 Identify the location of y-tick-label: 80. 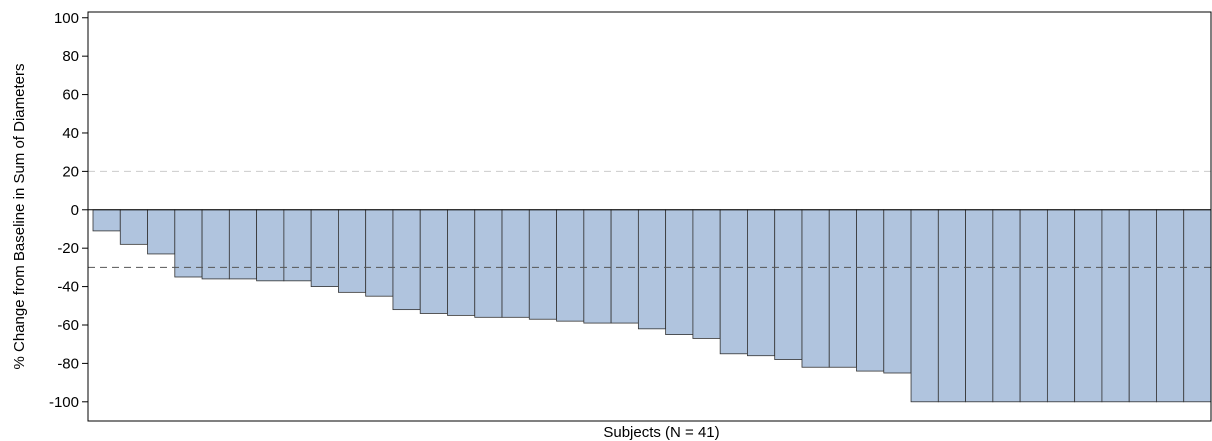
(70, 56).